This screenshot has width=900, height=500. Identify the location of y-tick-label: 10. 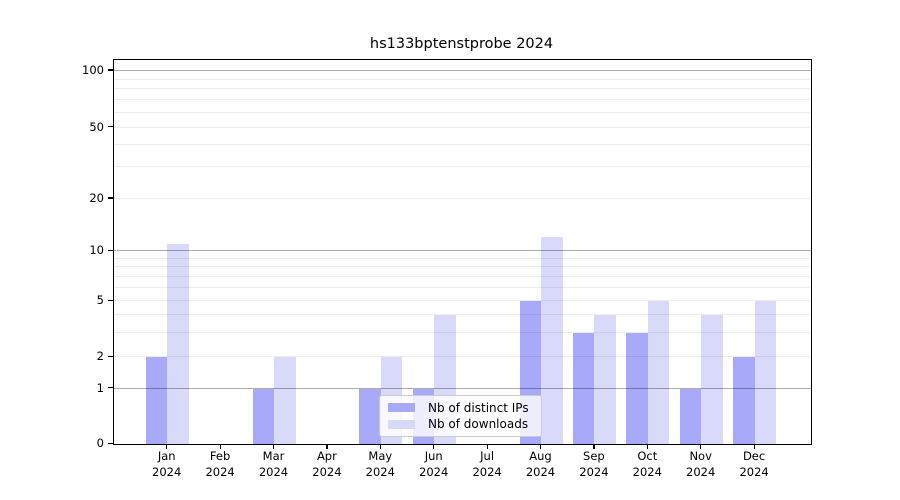
(96, 250).